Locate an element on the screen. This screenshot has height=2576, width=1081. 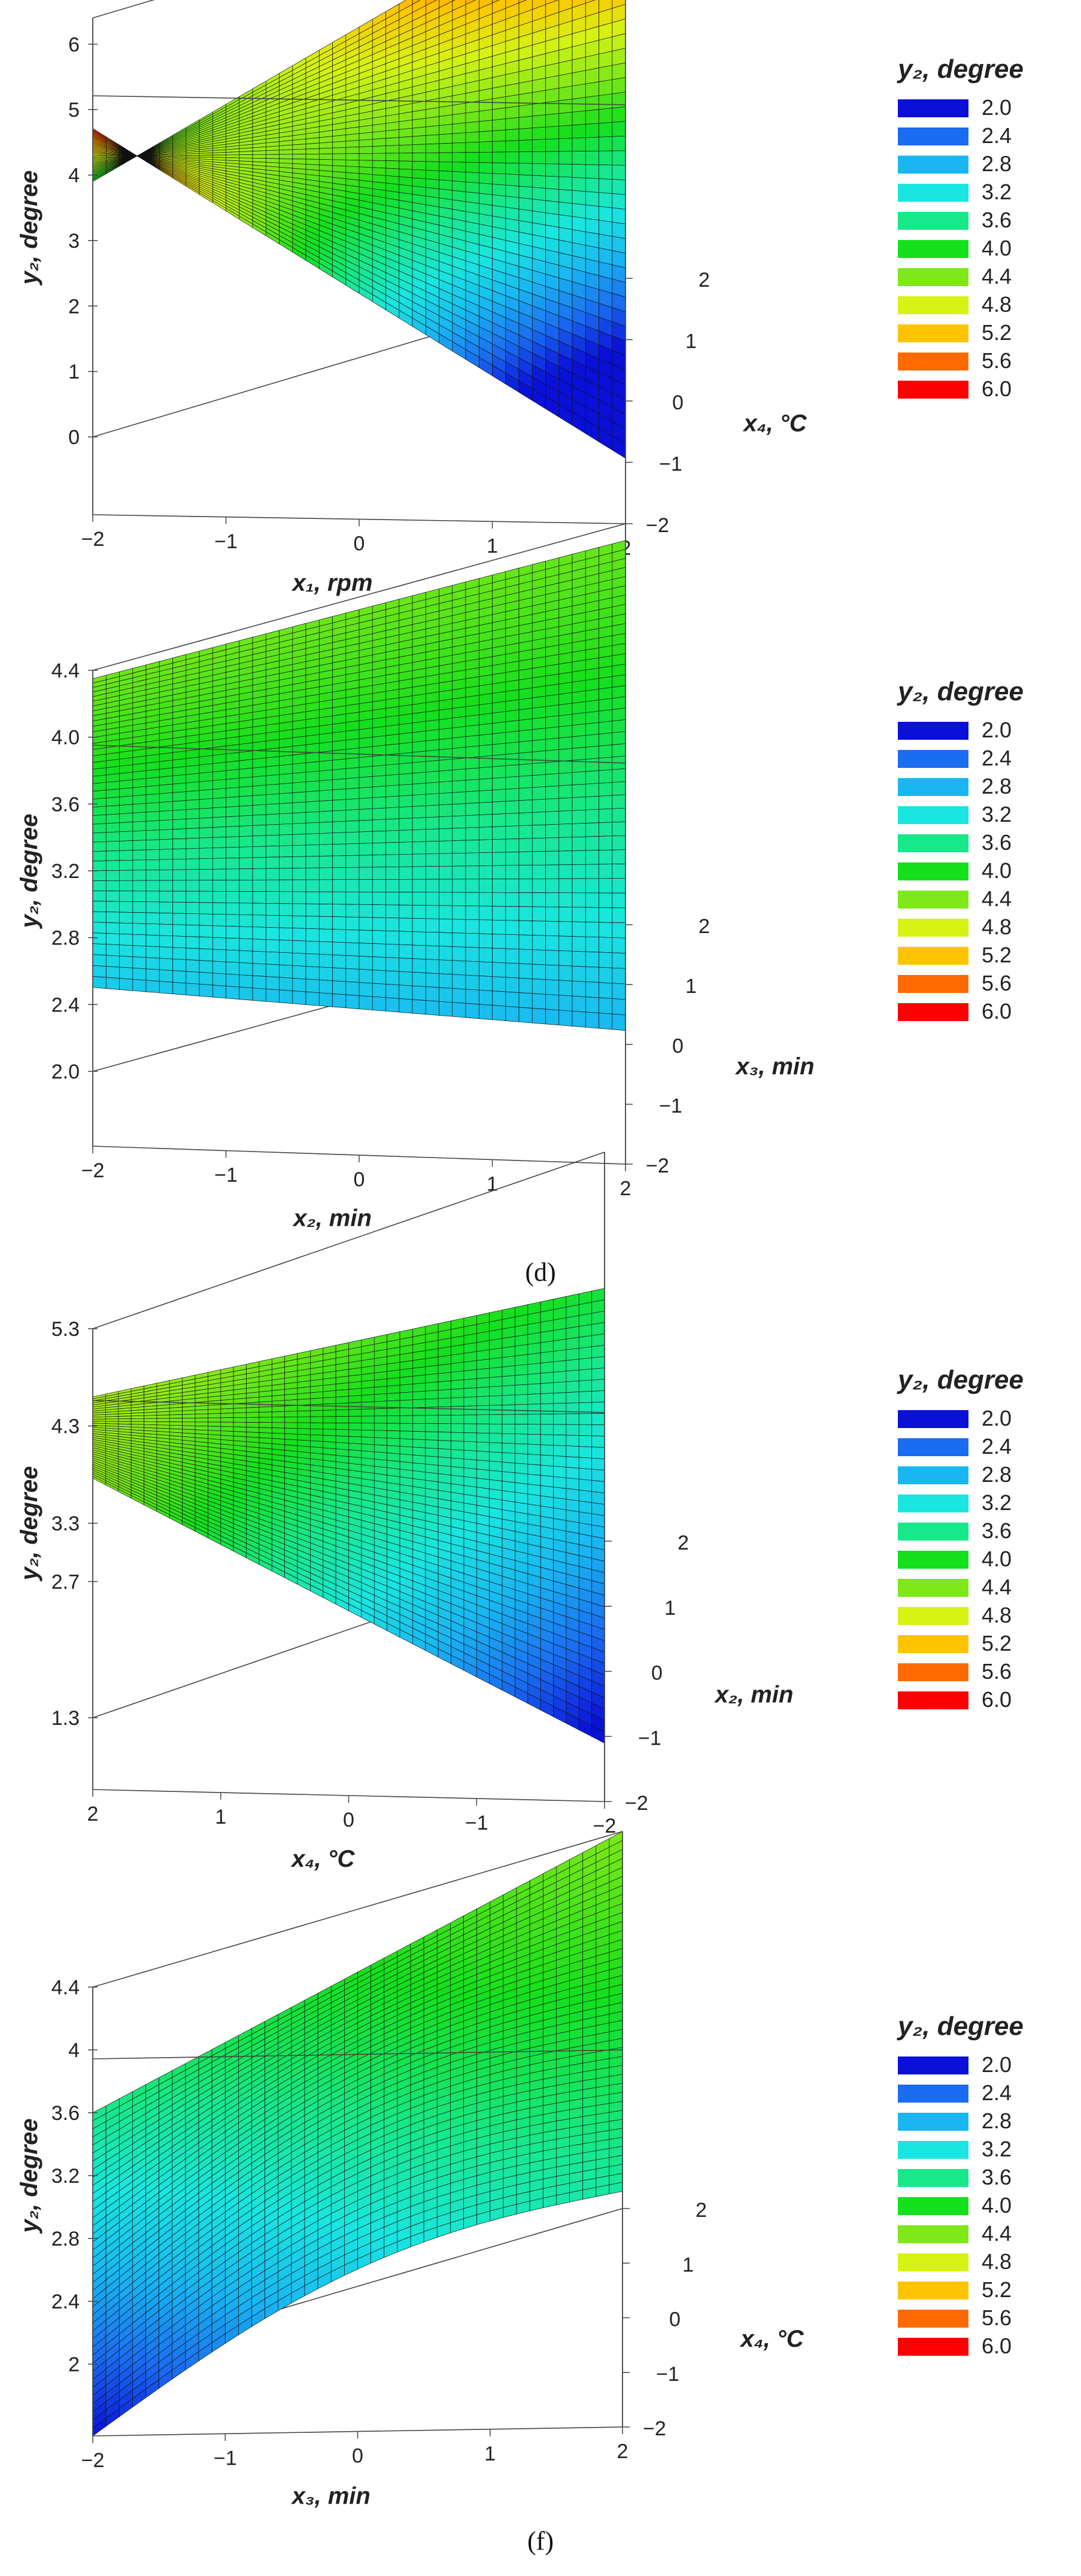
y-tick-label: 0 is located at coordinates (678, 1046).